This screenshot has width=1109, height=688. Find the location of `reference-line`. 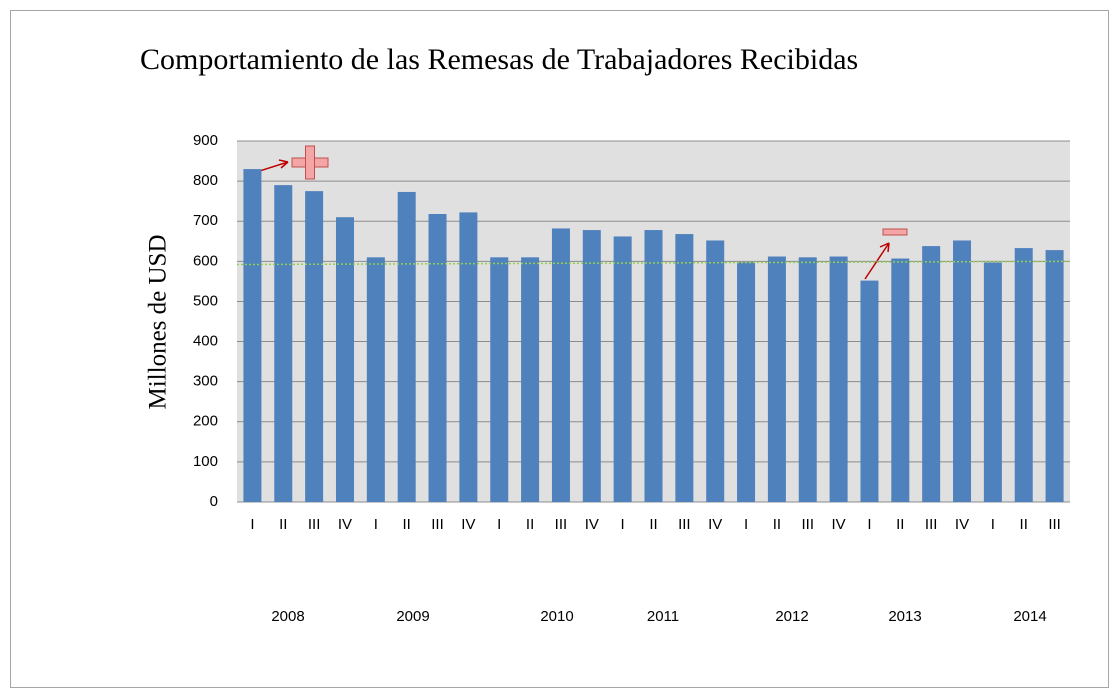

reference-line is located at coordinates (653, 263).